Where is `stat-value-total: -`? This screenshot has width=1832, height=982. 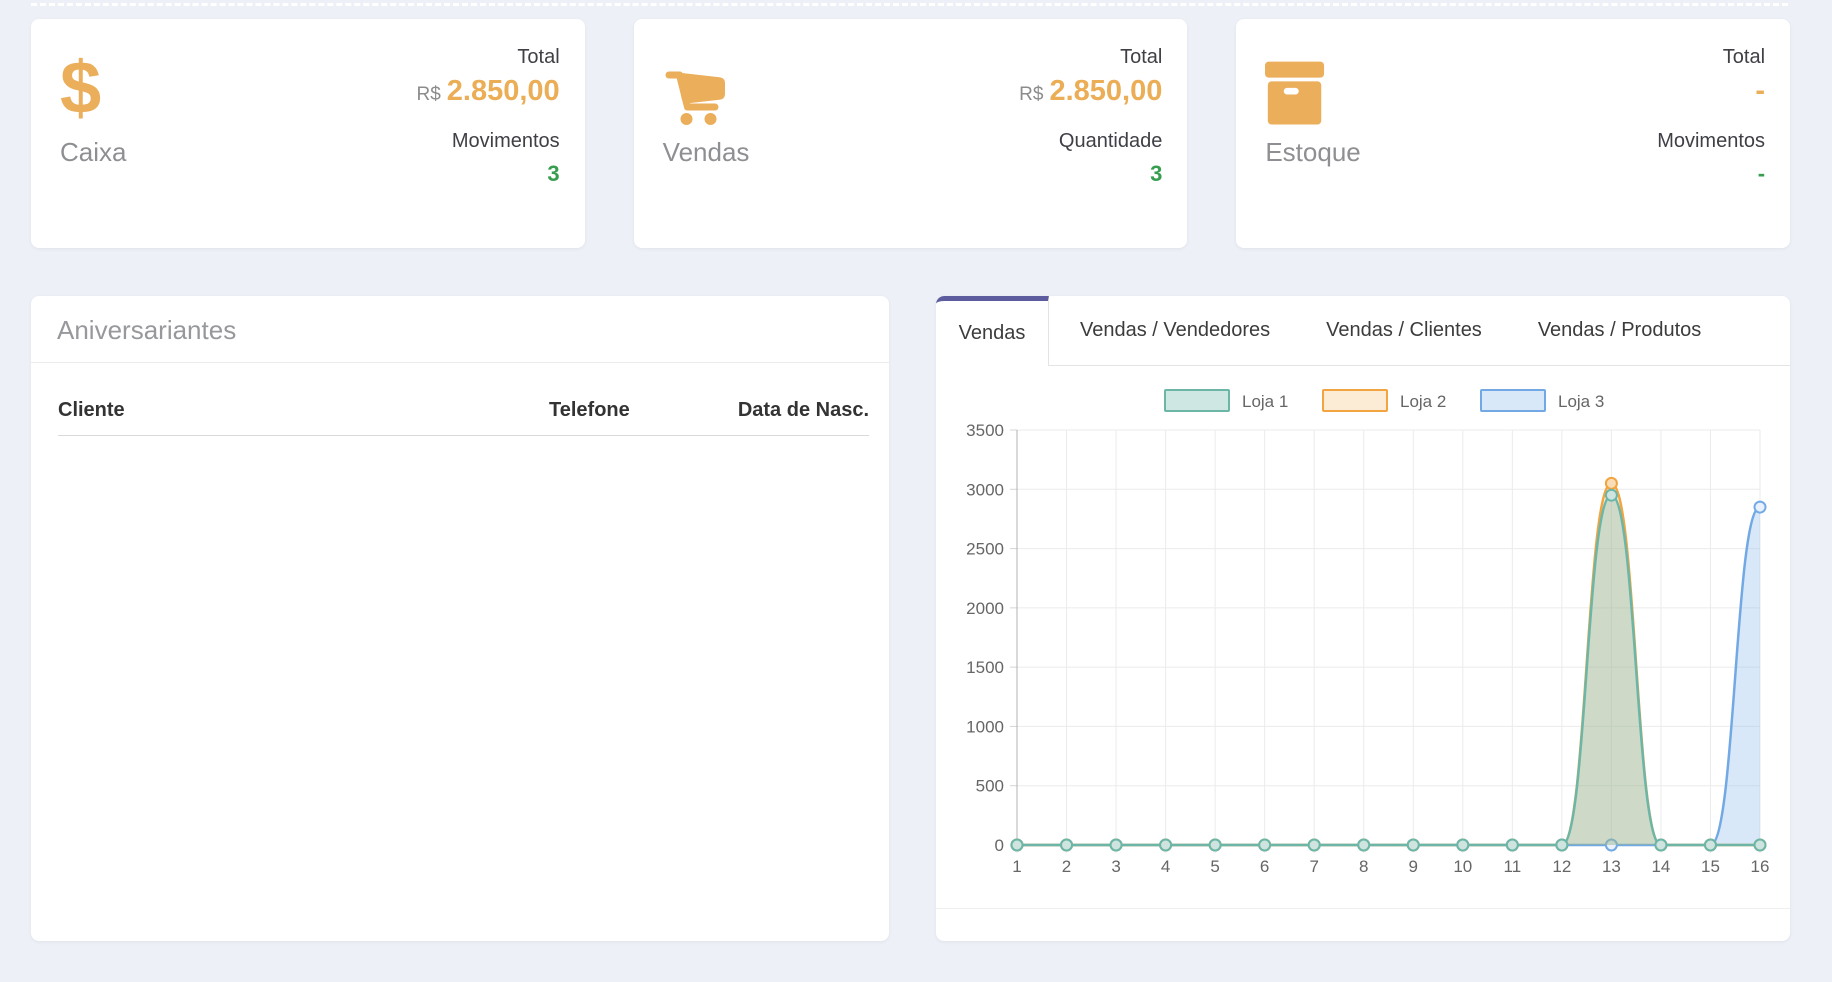
stat-value-total: - is located at coordinates (1760, 91).